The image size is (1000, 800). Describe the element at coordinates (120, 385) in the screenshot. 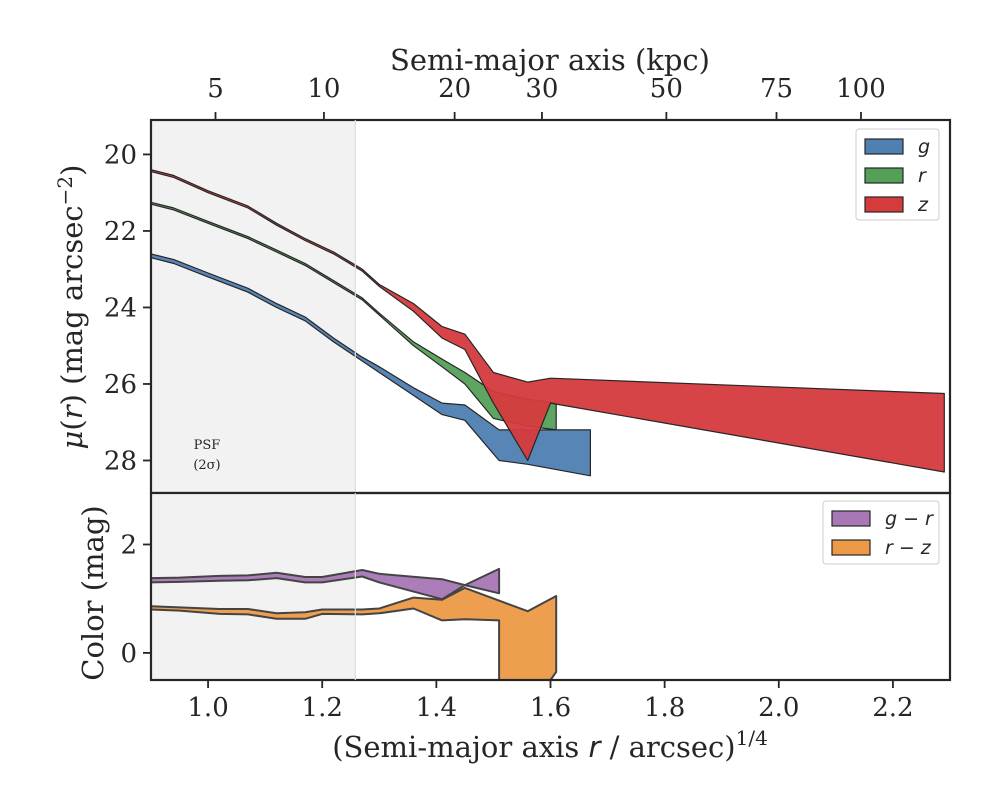

I see `y-tick-label: 26` at that location.